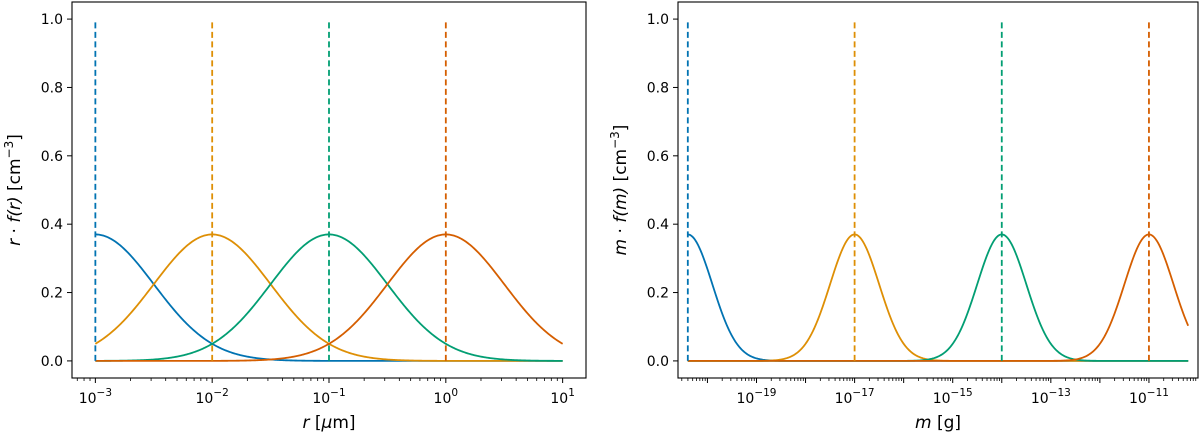 This screenshot has height=432, width=1200. I want to click on left-xtick-label: 10¹, so click(562, 397).